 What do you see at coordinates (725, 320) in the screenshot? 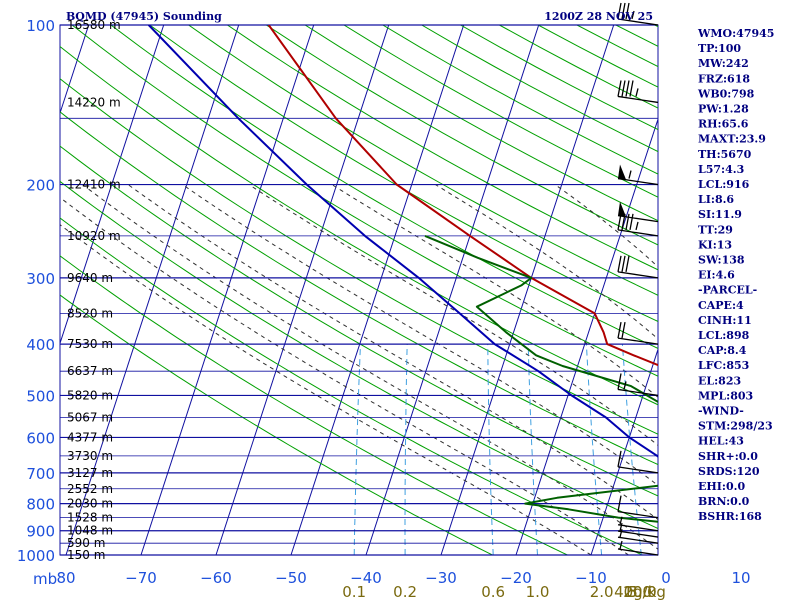
I see `stability-index: CINH:11` at bounding box center [725, 320].